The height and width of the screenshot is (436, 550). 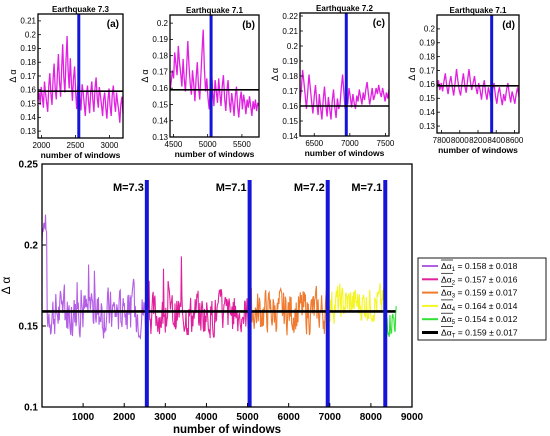 What do you see at coordinates (386, 143) in the screenshot?
I see `panel-xtick-label: 7500` at bounding box center [386, 143].